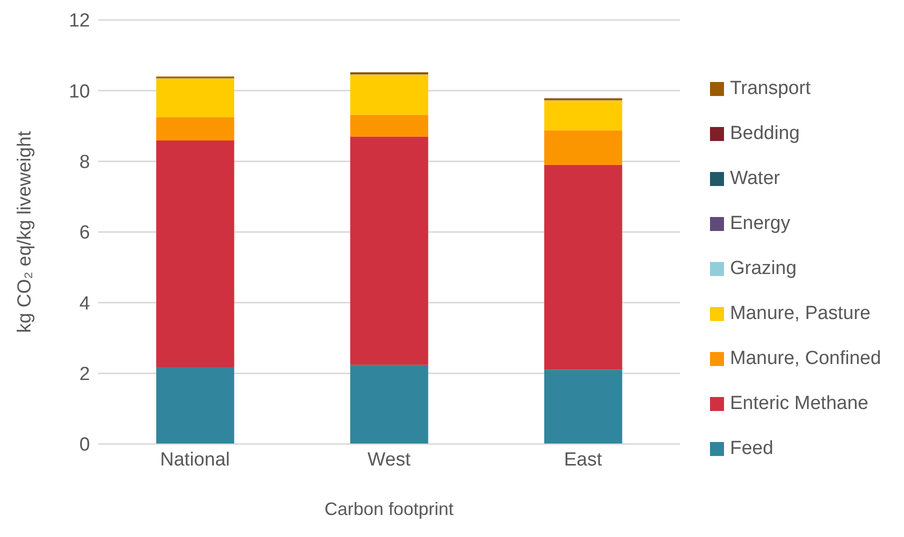 Image resolution: width=904 pixels, height=537 pixels. Describe the element at coordinates (751, 448) in the screenshot. I see `legend-label: Feed` at that location.